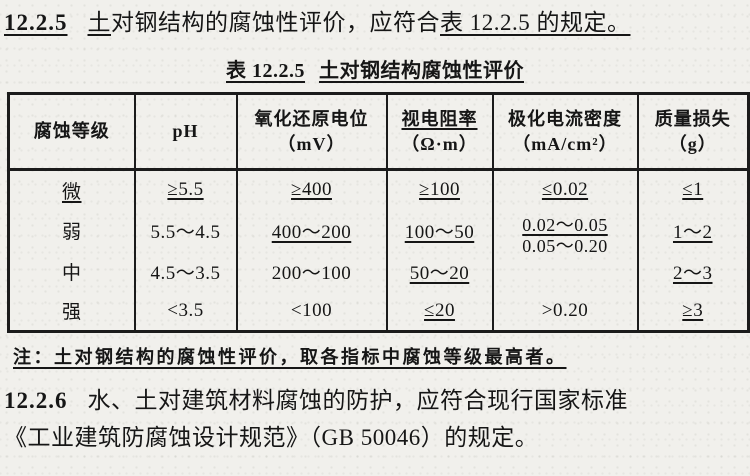  I want to click on cell-ph-strong: <3.5, so click(185, 311).